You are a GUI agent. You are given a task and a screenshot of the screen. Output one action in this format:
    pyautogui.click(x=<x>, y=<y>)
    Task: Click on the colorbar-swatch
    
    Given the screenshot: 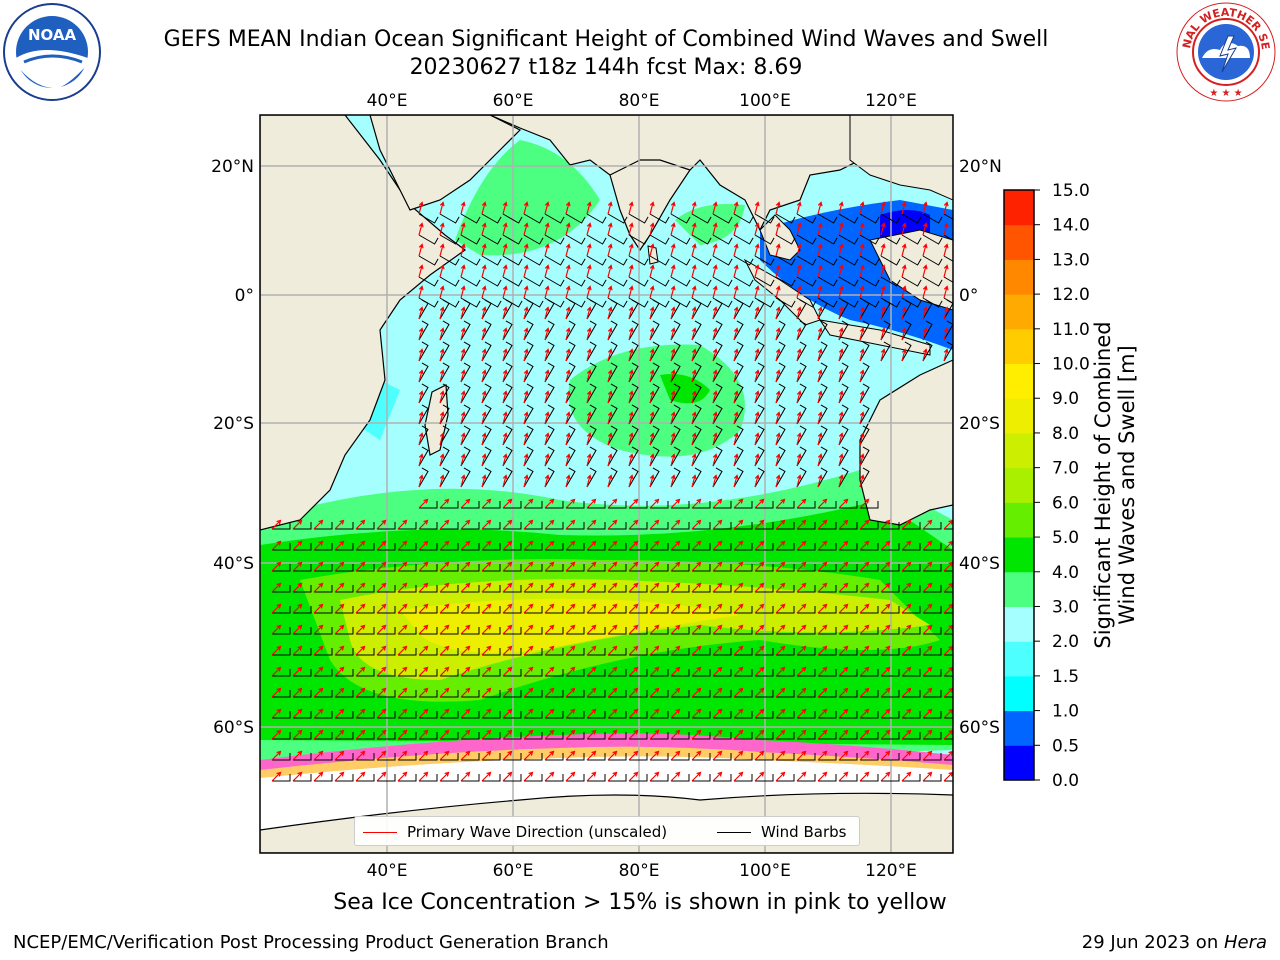 What is the action you would take?
    pyautogui.click(x=1019, y=242)
    